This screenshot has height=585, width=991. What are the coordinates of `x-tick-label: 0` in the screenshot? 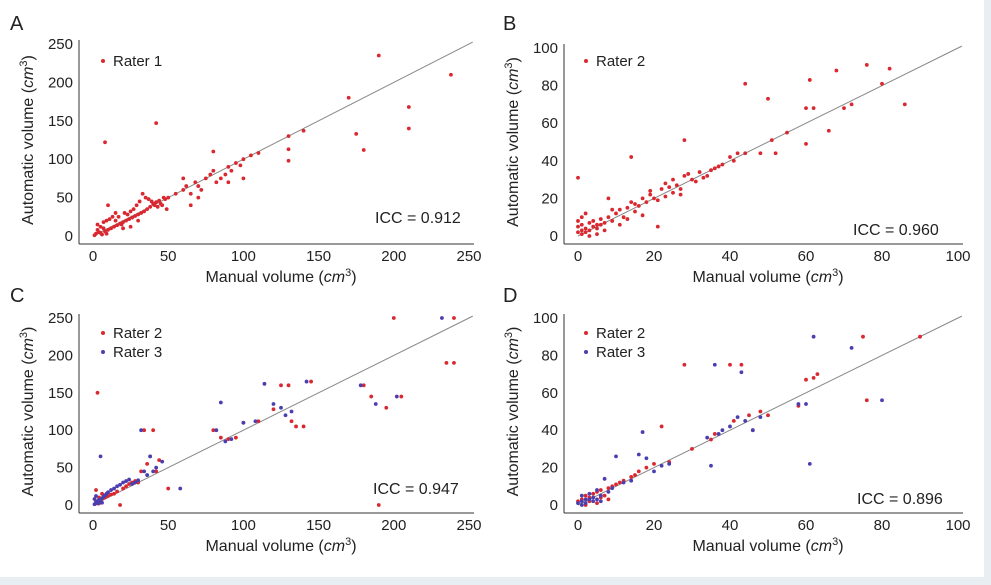 It's located at (93, 525).